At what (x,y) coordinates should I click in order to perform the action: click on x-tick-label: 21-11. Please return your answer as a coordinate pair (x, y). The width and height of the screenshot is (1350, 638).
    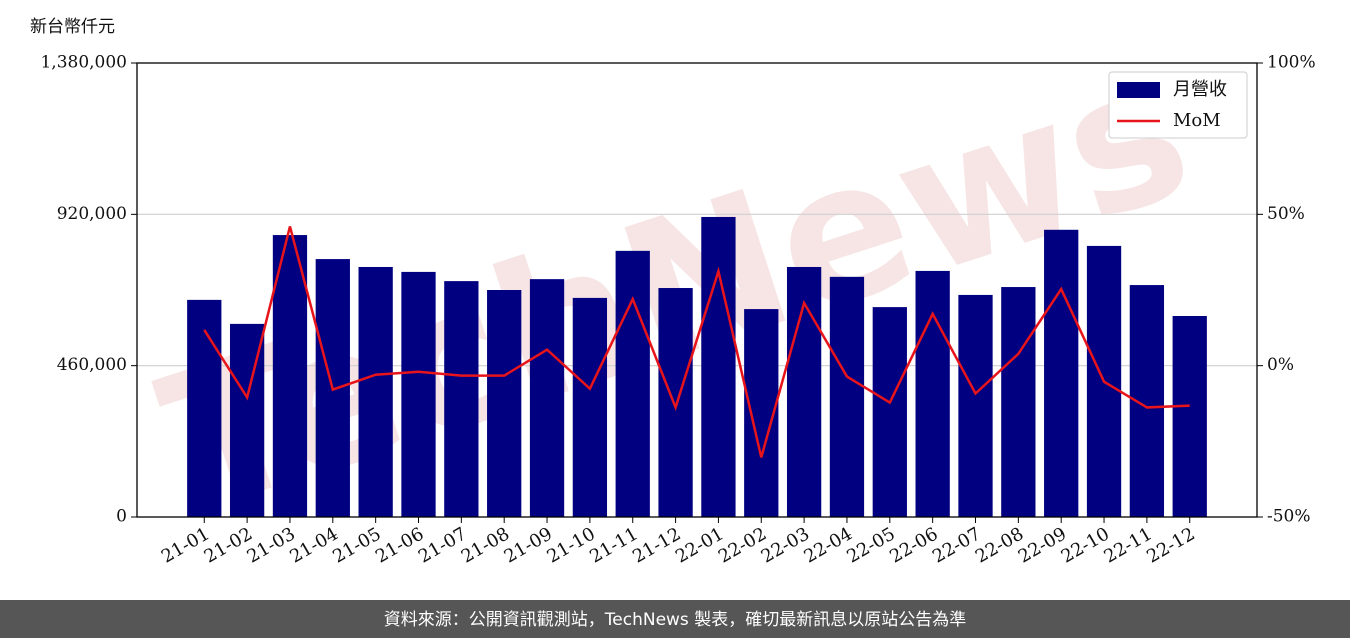
    Looking at the image, I should click on (613, 545).